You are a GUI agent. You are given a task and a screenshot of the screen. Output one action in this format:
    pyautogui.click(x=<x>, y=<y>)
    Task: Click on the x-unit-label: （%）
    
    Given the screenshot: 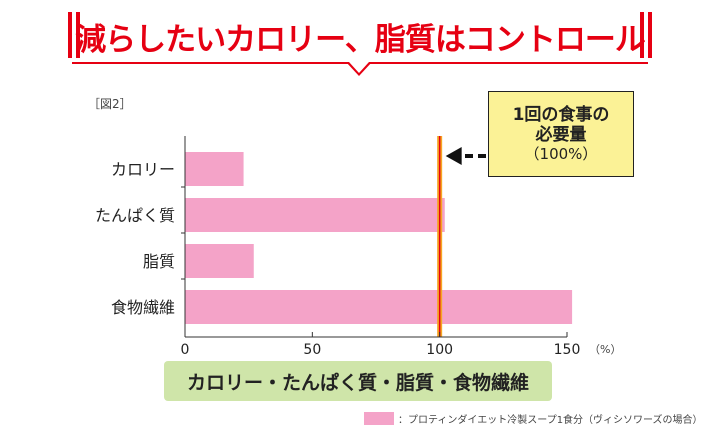 What is the action you would take?
    pyautogui.click(x=605, y=349)
    